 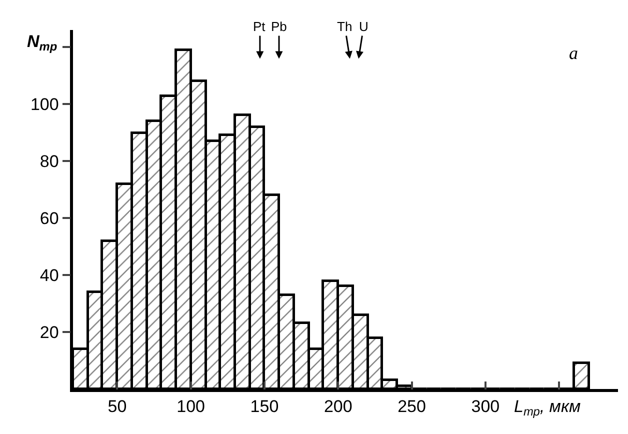 I want to click on y-tick-label: 40, so click(x=49, y=275).